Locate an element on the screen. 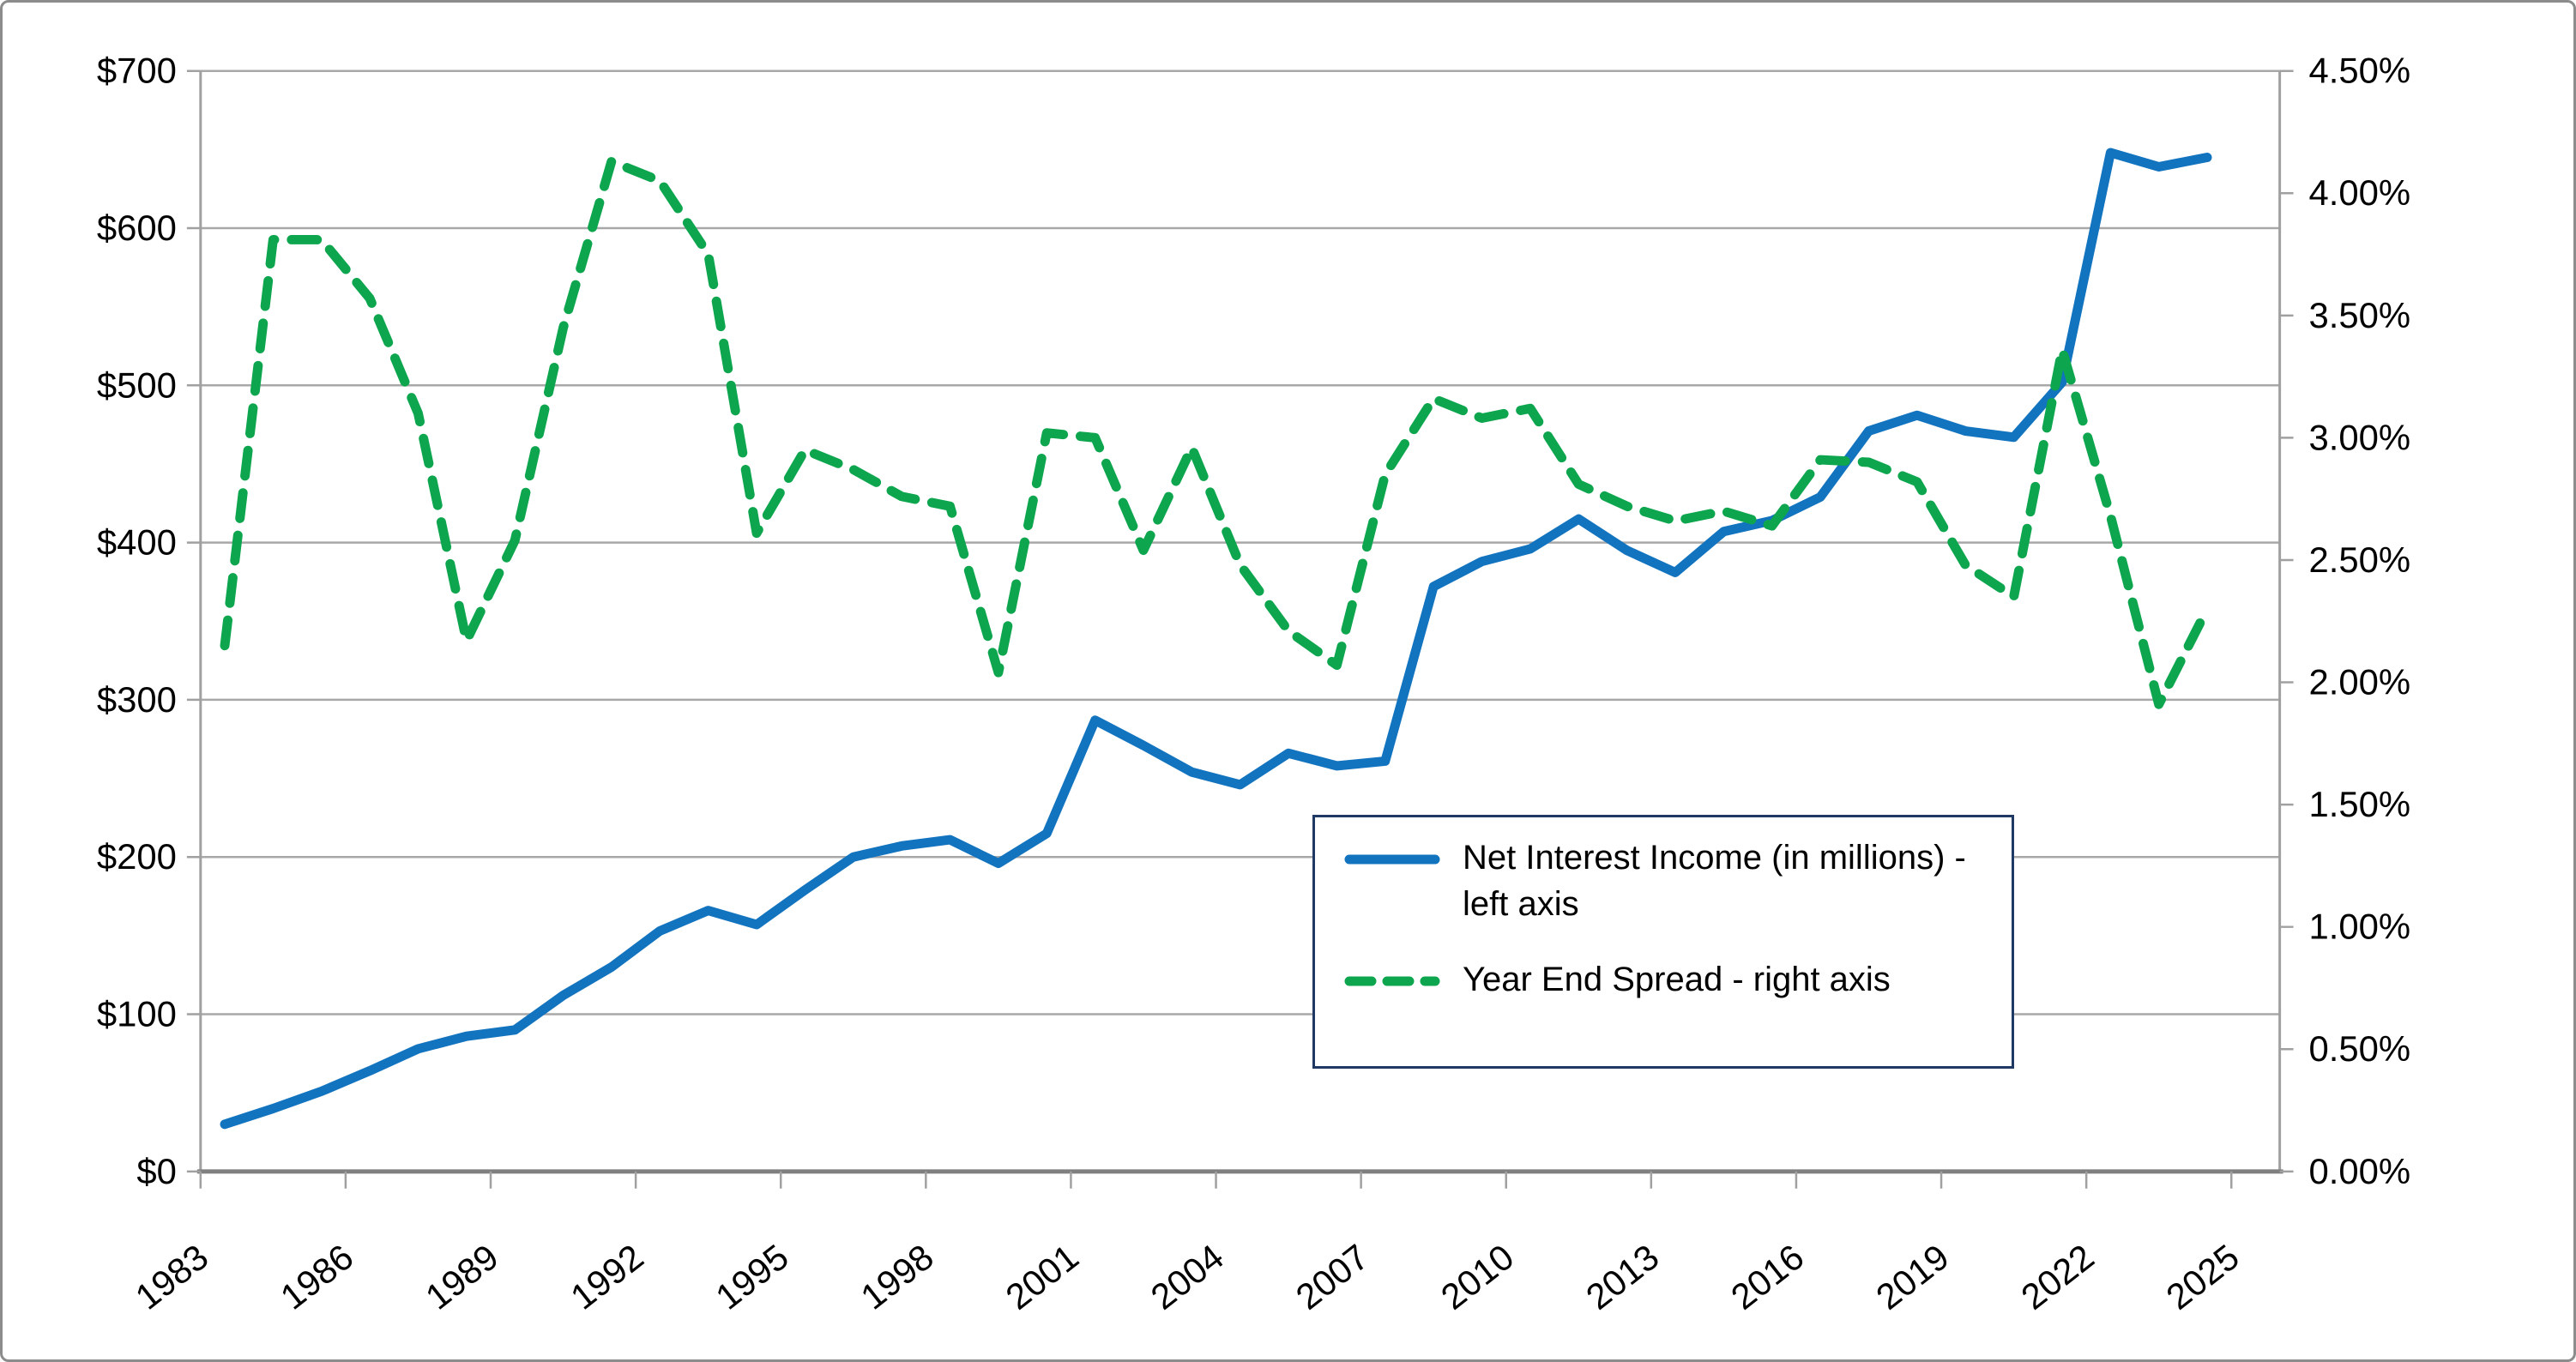 The height and width of the screenshot is (1362, 2576). y-axis-left-label: $500 is located at coordinates (137, 385).